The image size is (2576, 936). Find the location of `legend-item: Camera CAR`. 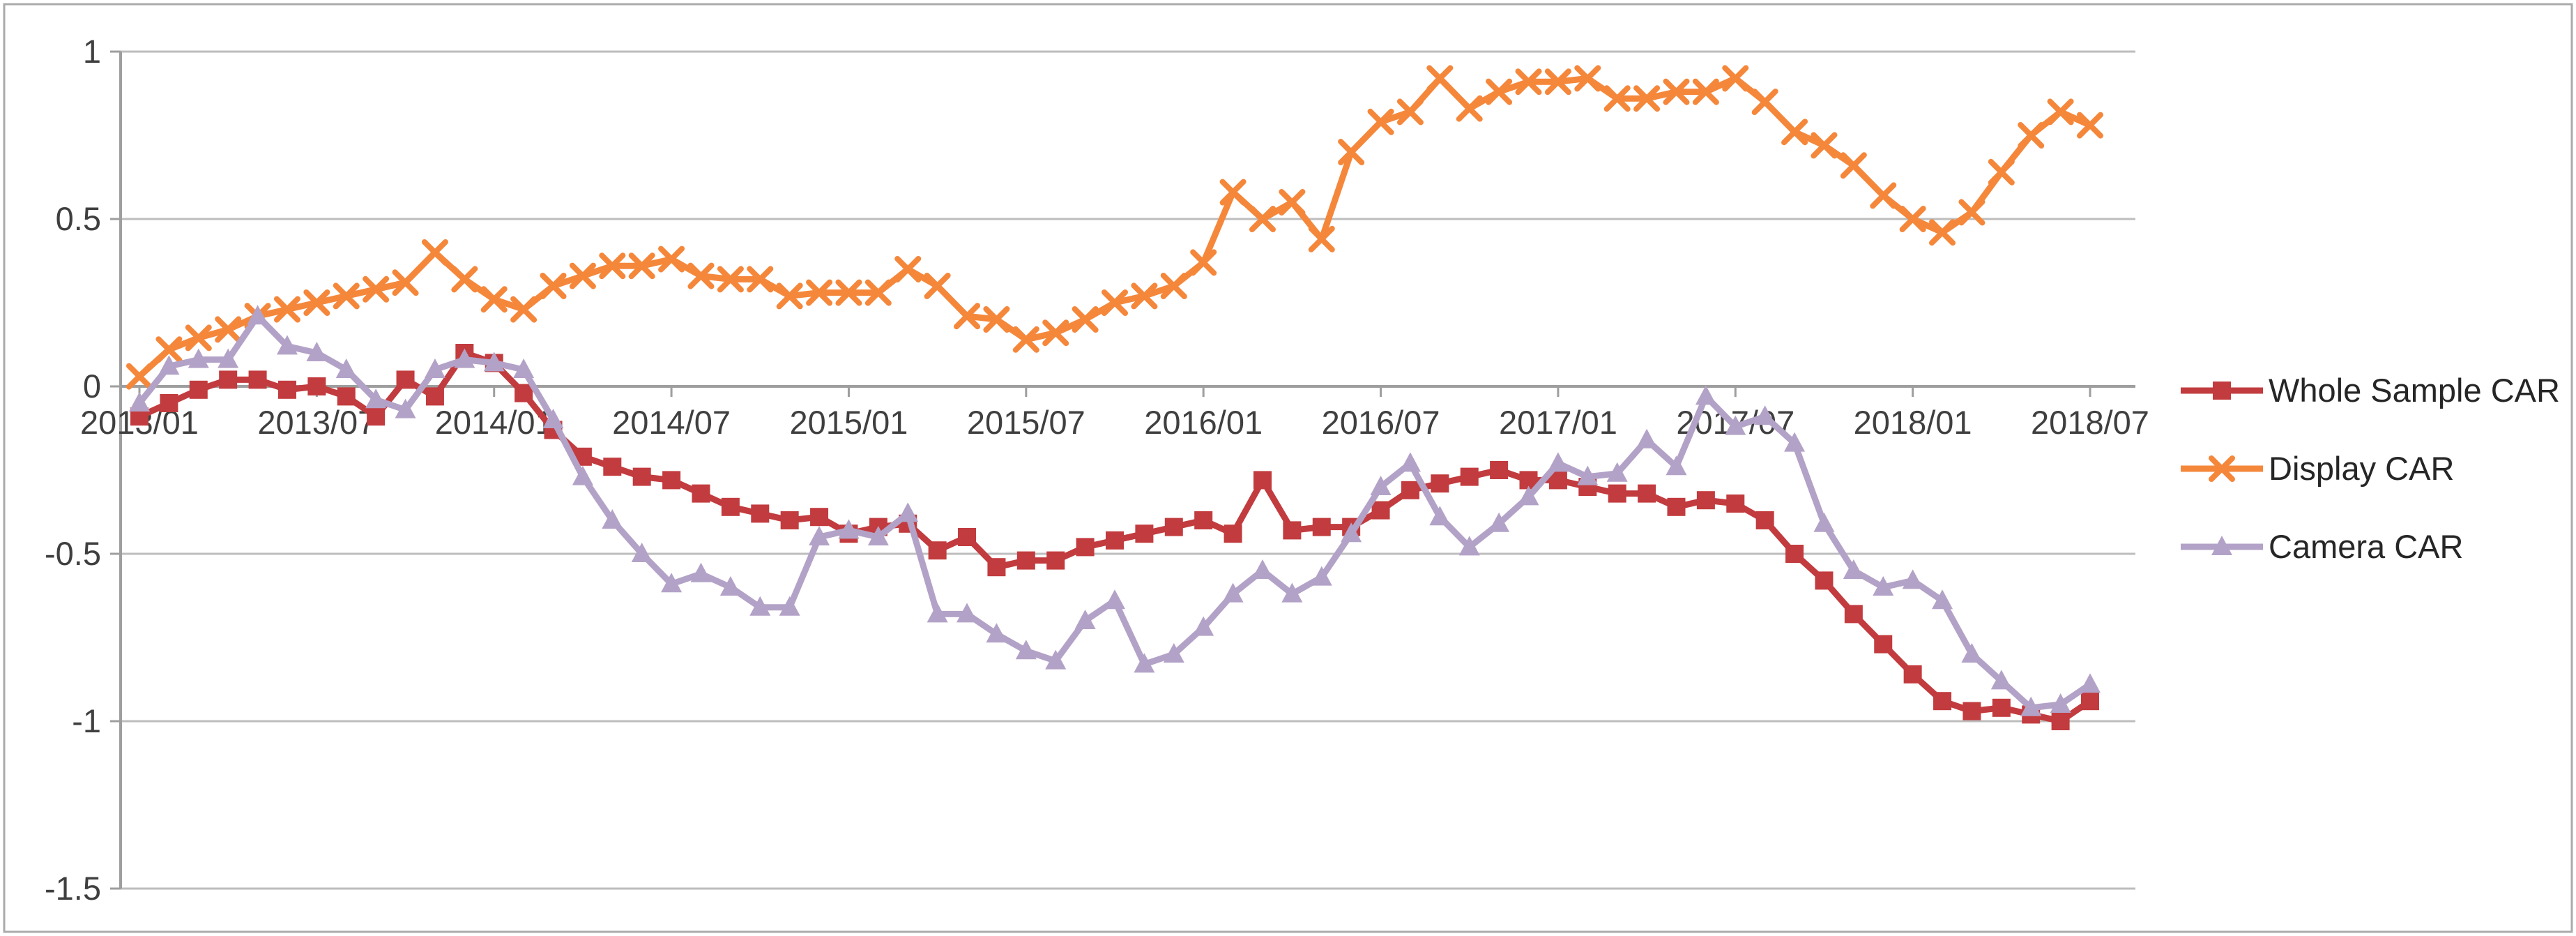

legend-item: Camera CAR is located at coordinates (2322, 546).